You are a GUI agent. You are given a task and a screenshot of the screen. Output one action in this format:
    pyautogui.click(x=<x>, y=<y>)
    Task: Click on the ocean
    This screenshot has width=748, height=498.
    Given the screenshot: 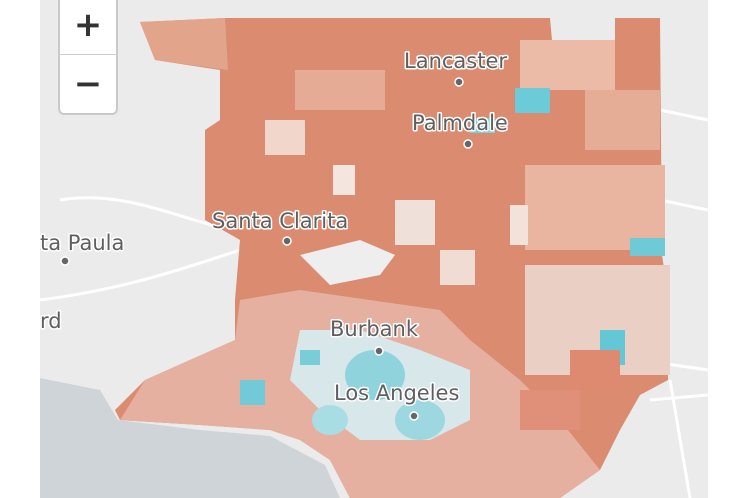 What is the action you would take?
    pyautogui.click(x=190, y=438)
    